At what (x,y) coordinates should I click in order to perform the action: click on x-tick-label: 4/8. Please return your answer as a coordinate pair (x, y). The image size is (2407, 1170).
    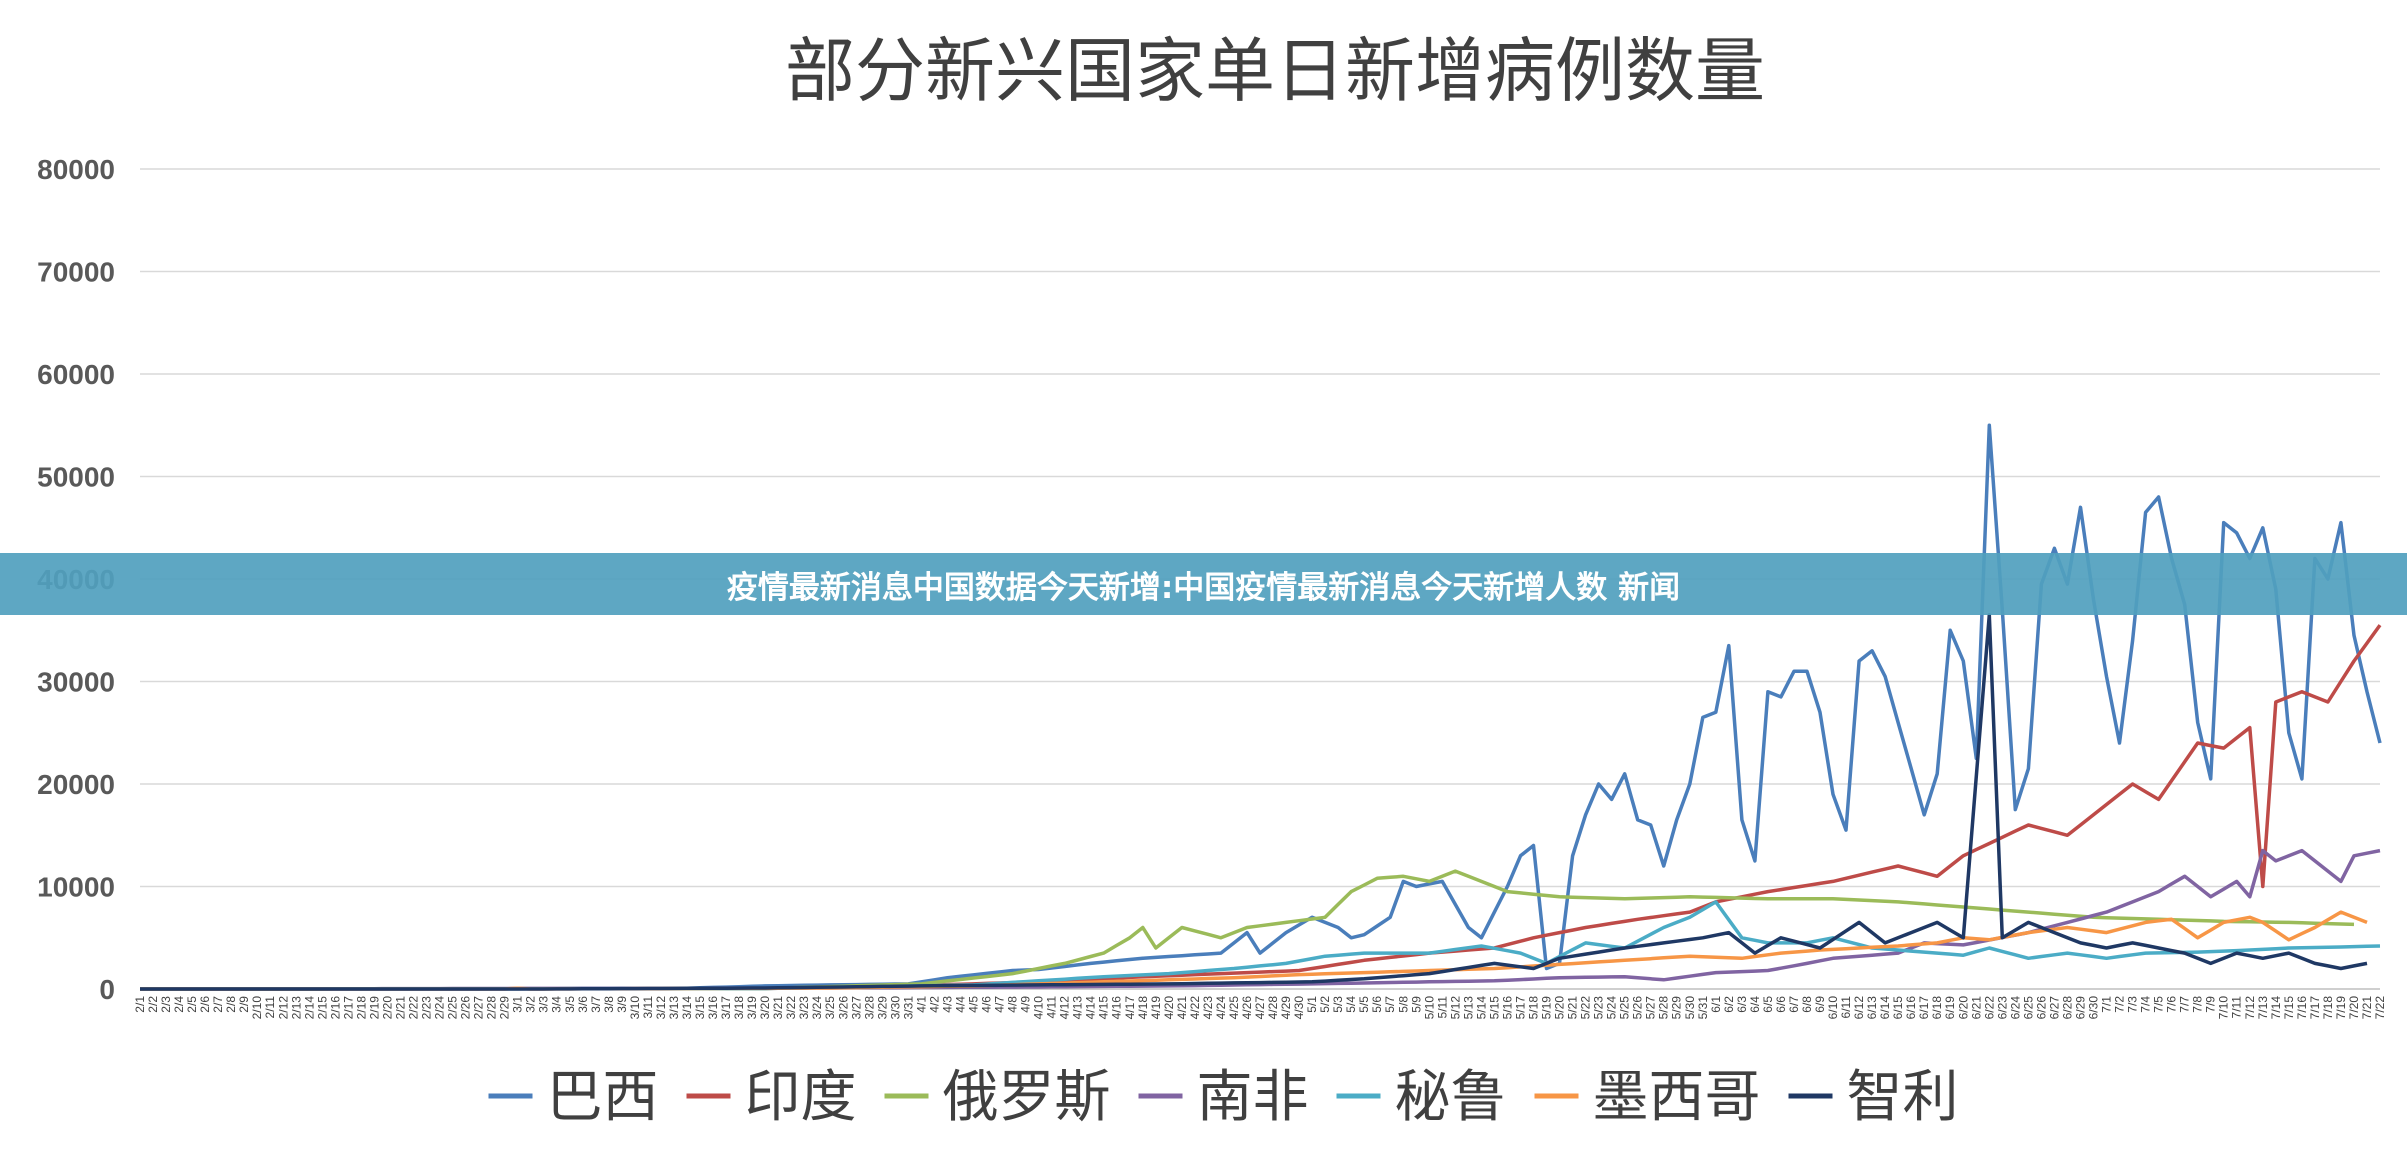
    Looking at the image, I should click on (1013, 1004).